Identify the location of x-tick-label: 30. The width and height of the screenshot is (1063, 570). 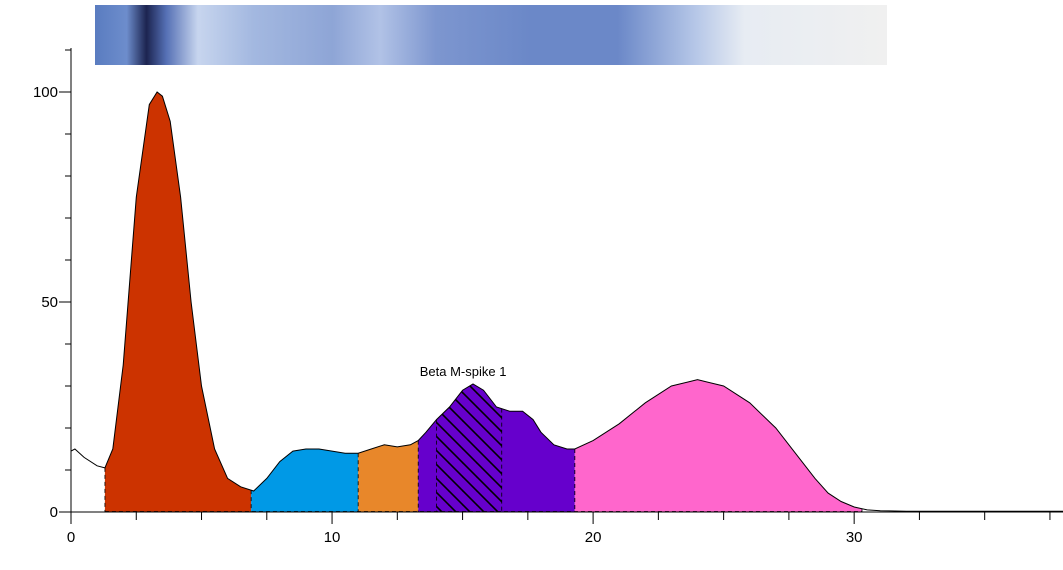
(854, 537).